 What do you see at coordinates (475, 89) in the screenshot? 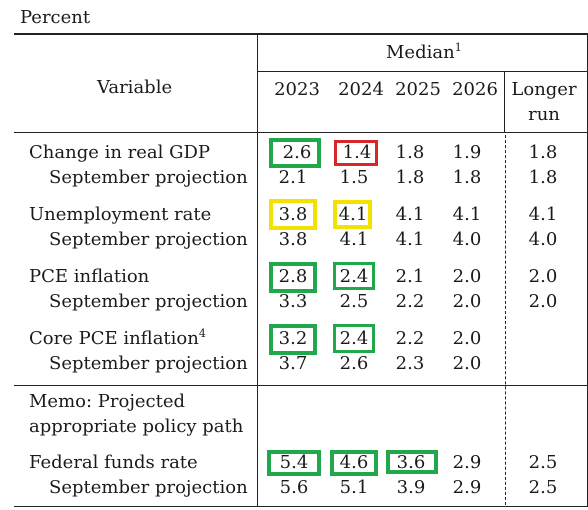
I see `year-header-2026: 2026` at bounding box center [475, 89].